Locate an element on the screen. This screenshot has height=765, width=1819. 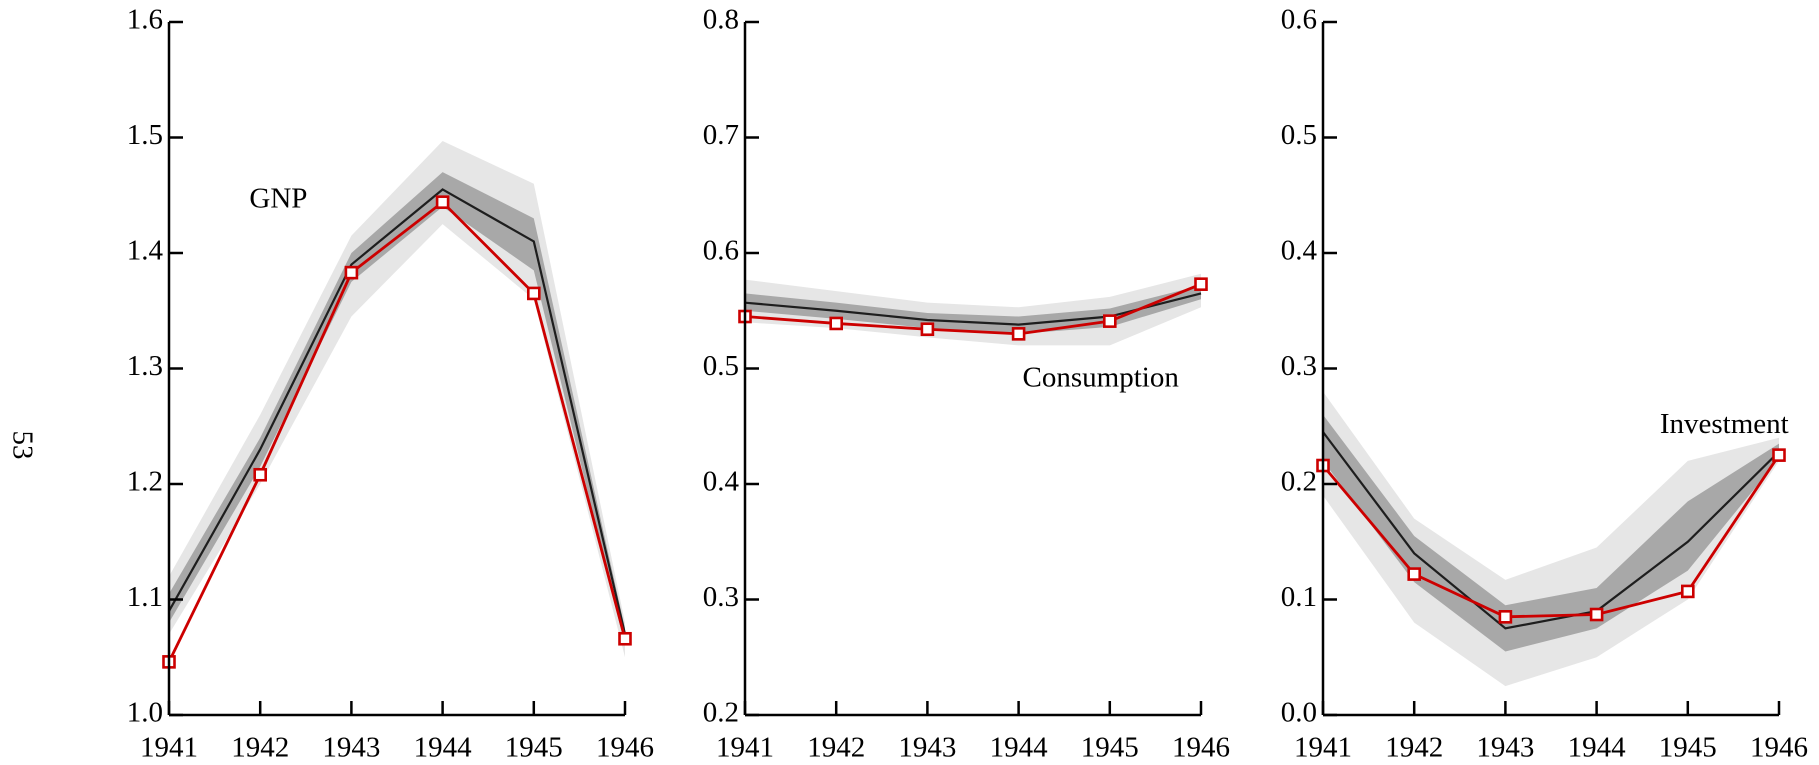
annotation: Investment is located at coordinates (1724, 424).